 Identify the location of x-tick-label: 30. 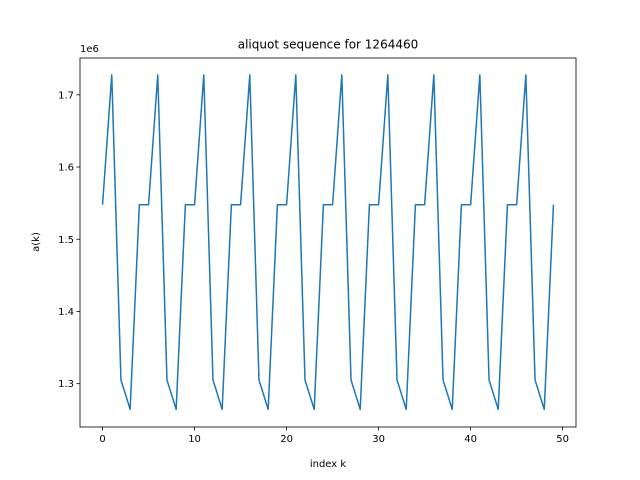
(378, 439).